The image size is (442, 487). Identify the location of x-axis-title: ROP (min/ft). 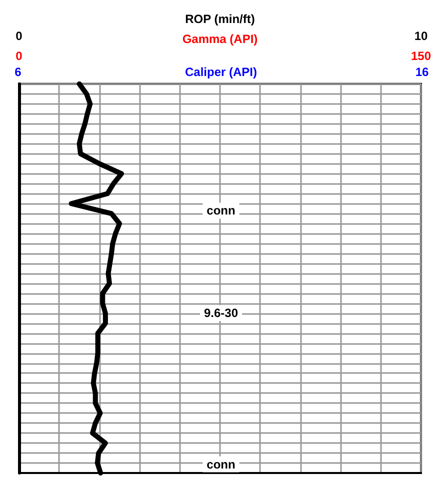
(220, 19).